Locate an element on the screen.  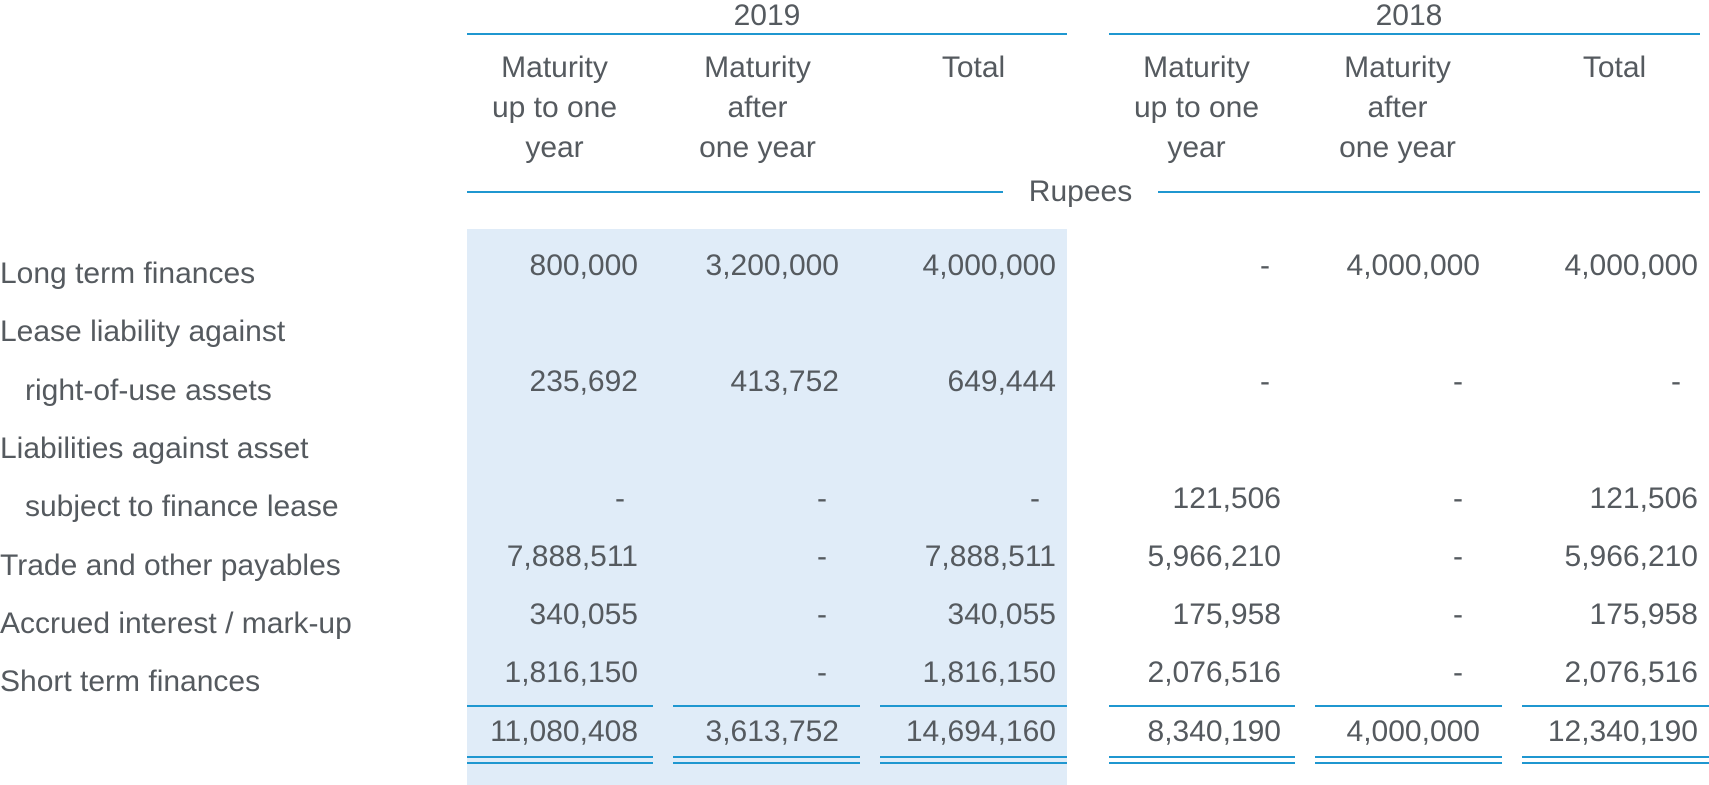
total-value: 14,694,160 is located at coordinates (980, 731).